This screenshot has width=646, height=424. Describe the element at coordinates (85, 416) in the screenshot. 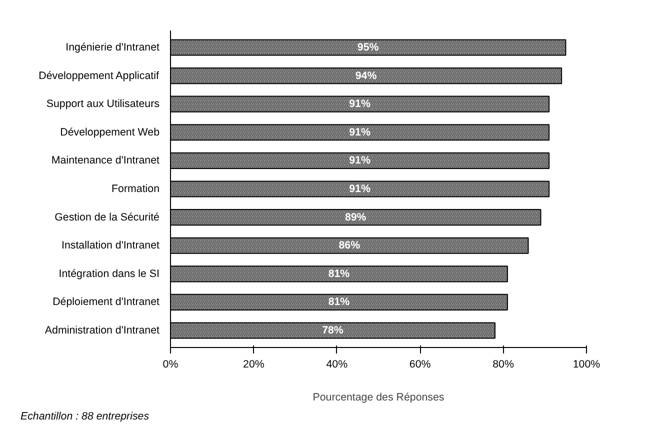

I see `text: Echantillon : 88 entreprises` at that location.